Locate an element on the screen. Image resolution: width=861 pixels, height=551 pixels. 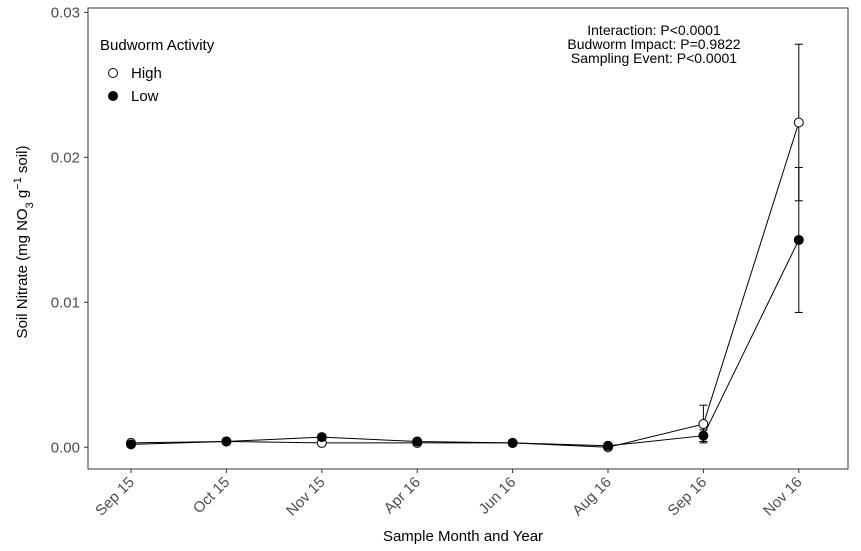
y-tick-label-2: 0.02 is located at coordinates (65, 157).